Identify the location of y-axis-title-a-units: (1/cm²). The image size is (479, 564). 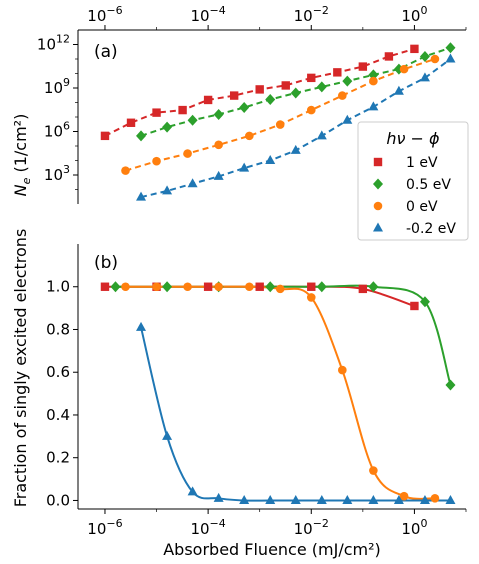
(20, 146).